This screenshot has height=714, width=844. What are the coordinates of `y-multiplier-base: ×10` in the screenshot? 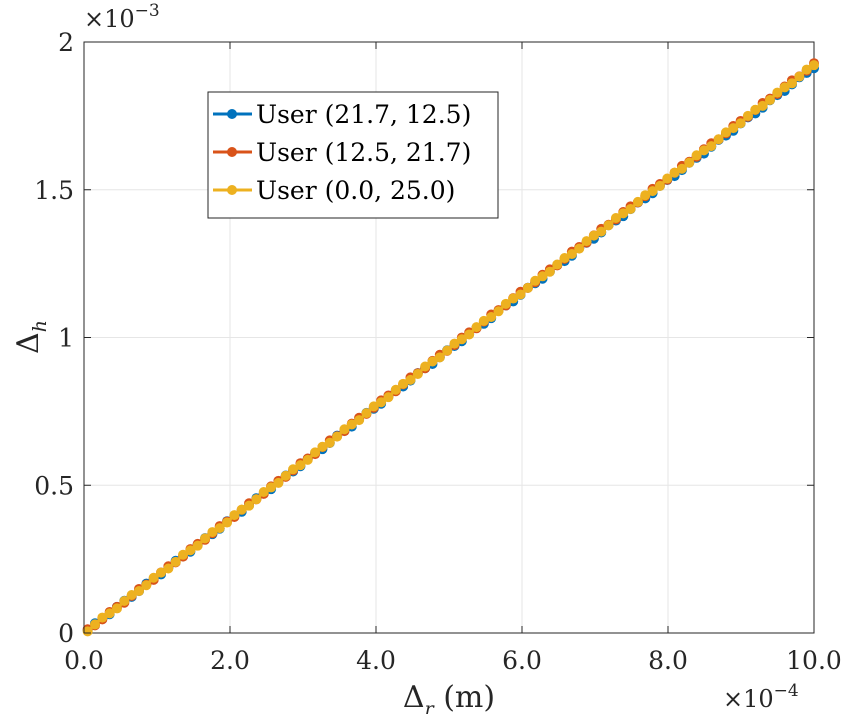 It's located at (109, 19).